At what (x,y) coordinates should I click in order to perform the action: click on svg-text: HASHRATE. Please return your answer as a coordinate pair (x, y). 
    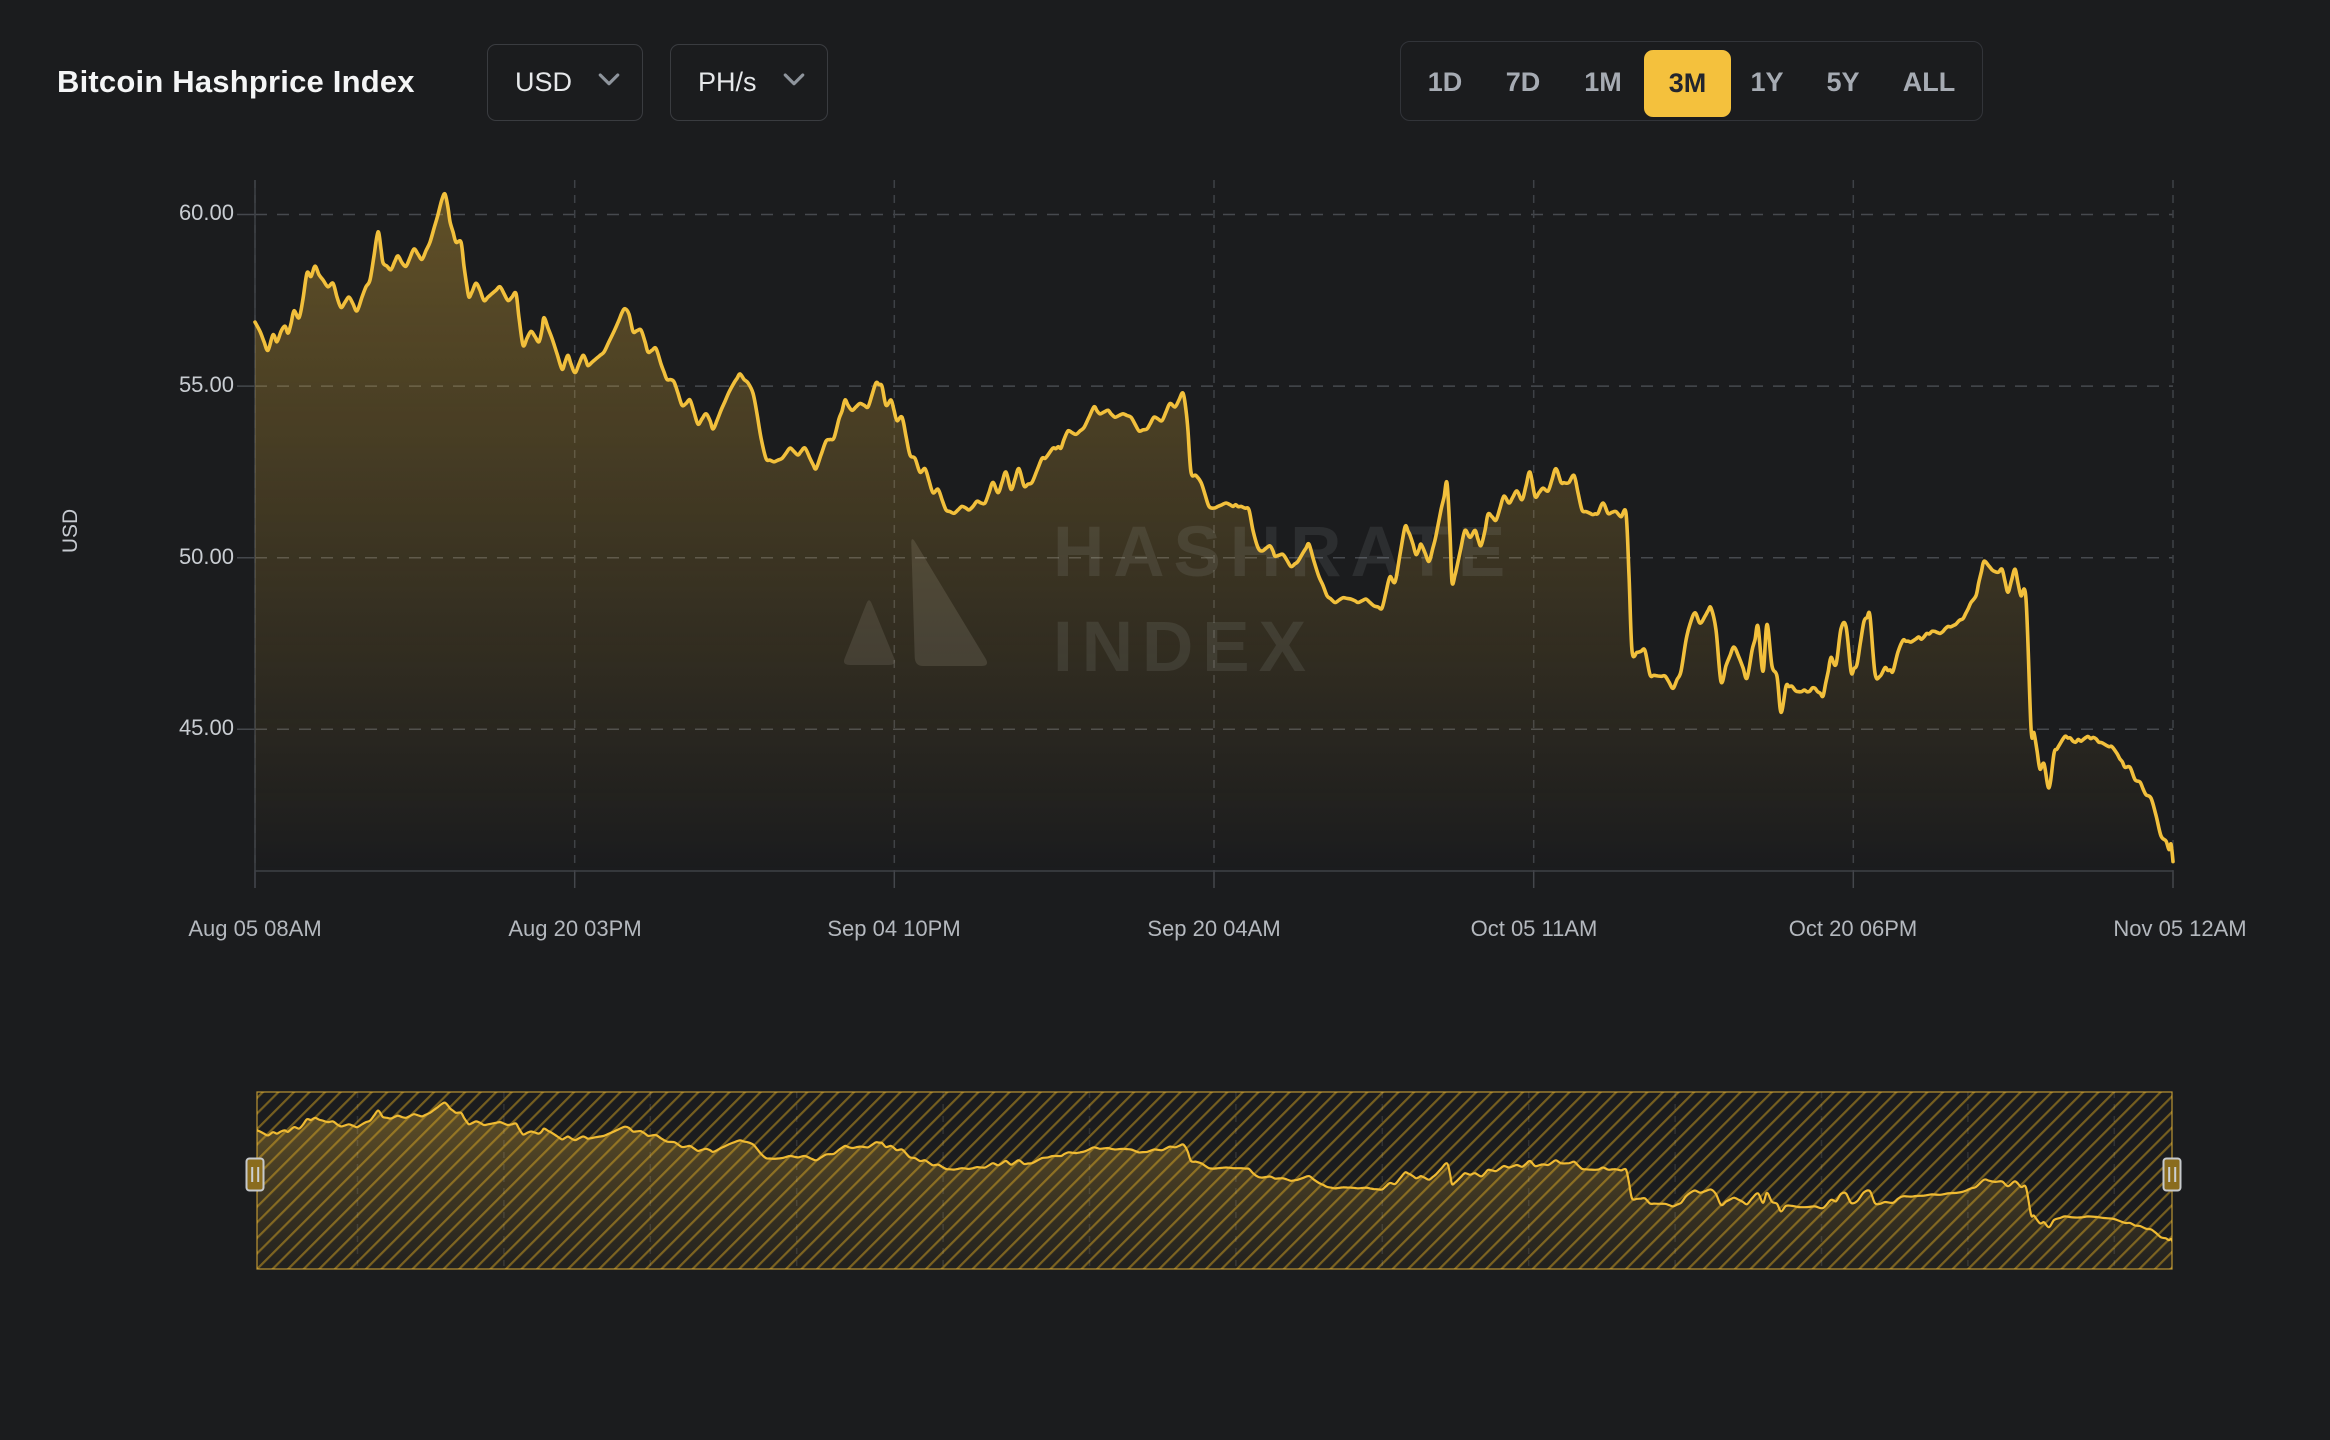
    Looking at the image, I should click on (1283, 552).